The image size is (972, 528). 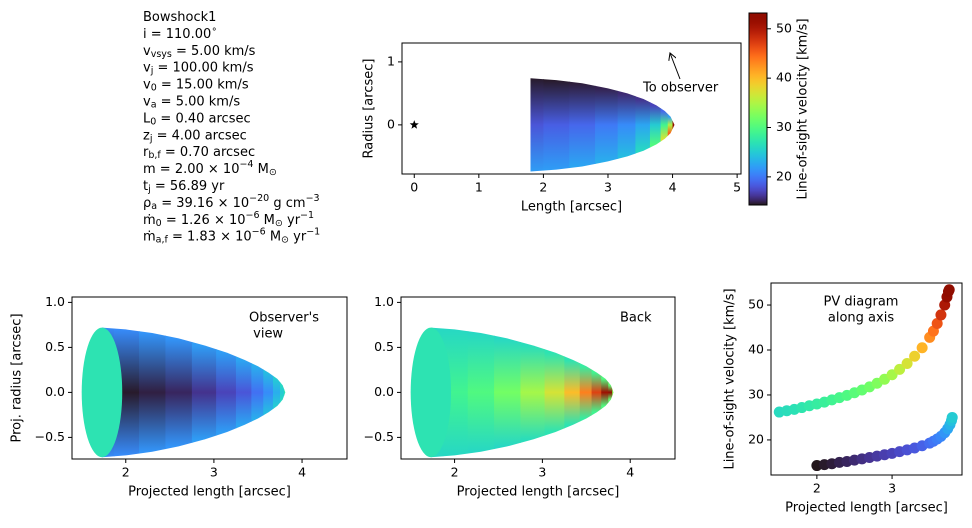 I want to click on annotation: along axis, so click(x=861, y=318).